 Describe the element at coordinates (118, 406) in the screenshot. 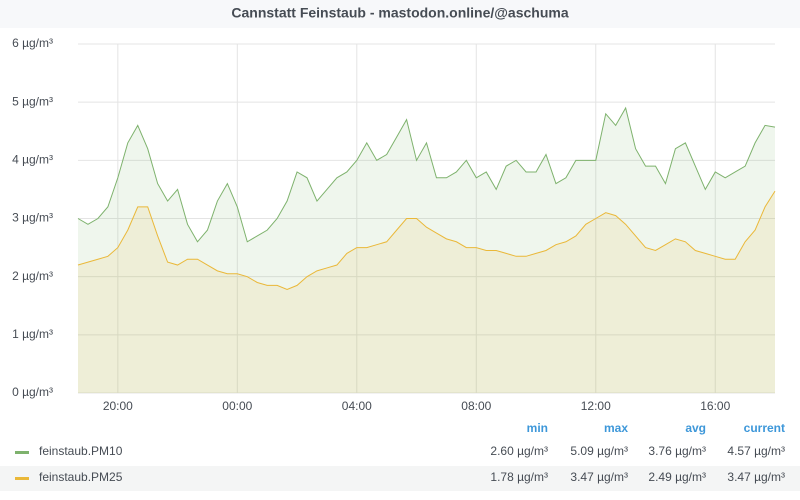

I see `x-tick-label: 20:00` at that location.